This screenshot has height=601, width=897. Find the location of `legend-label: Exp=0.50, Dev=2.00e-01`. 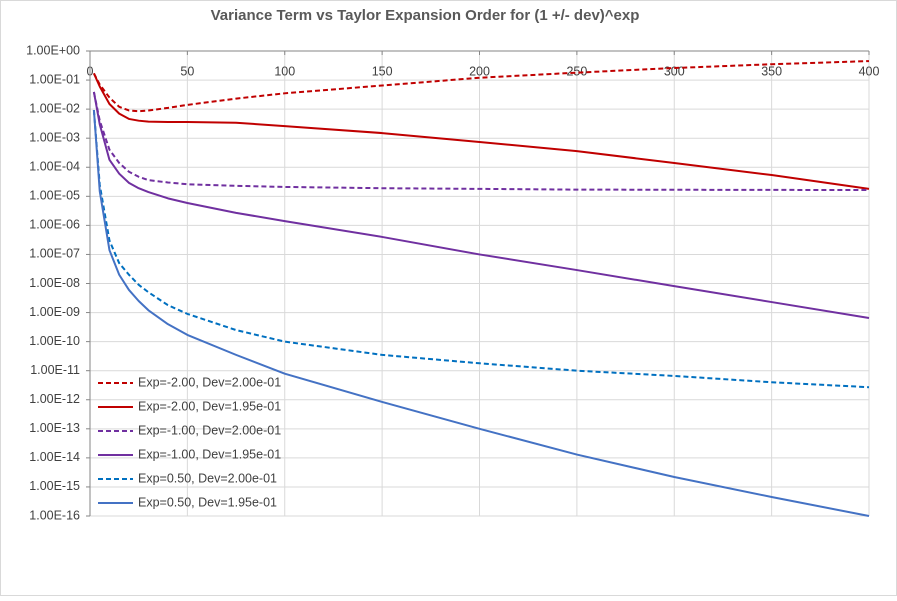

legend-label: Exp=0.50, Dev=2.00e-01 is located at coordinates (207, 478).